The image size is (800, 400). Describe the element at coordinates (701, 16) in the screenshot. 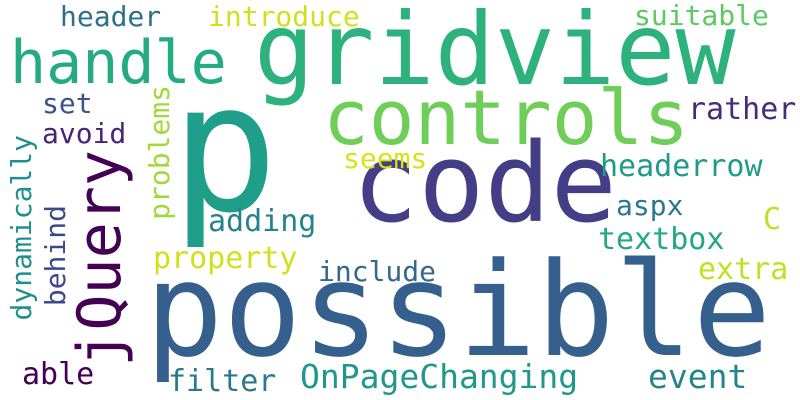

I see `word-suitable: suitable` at that location.